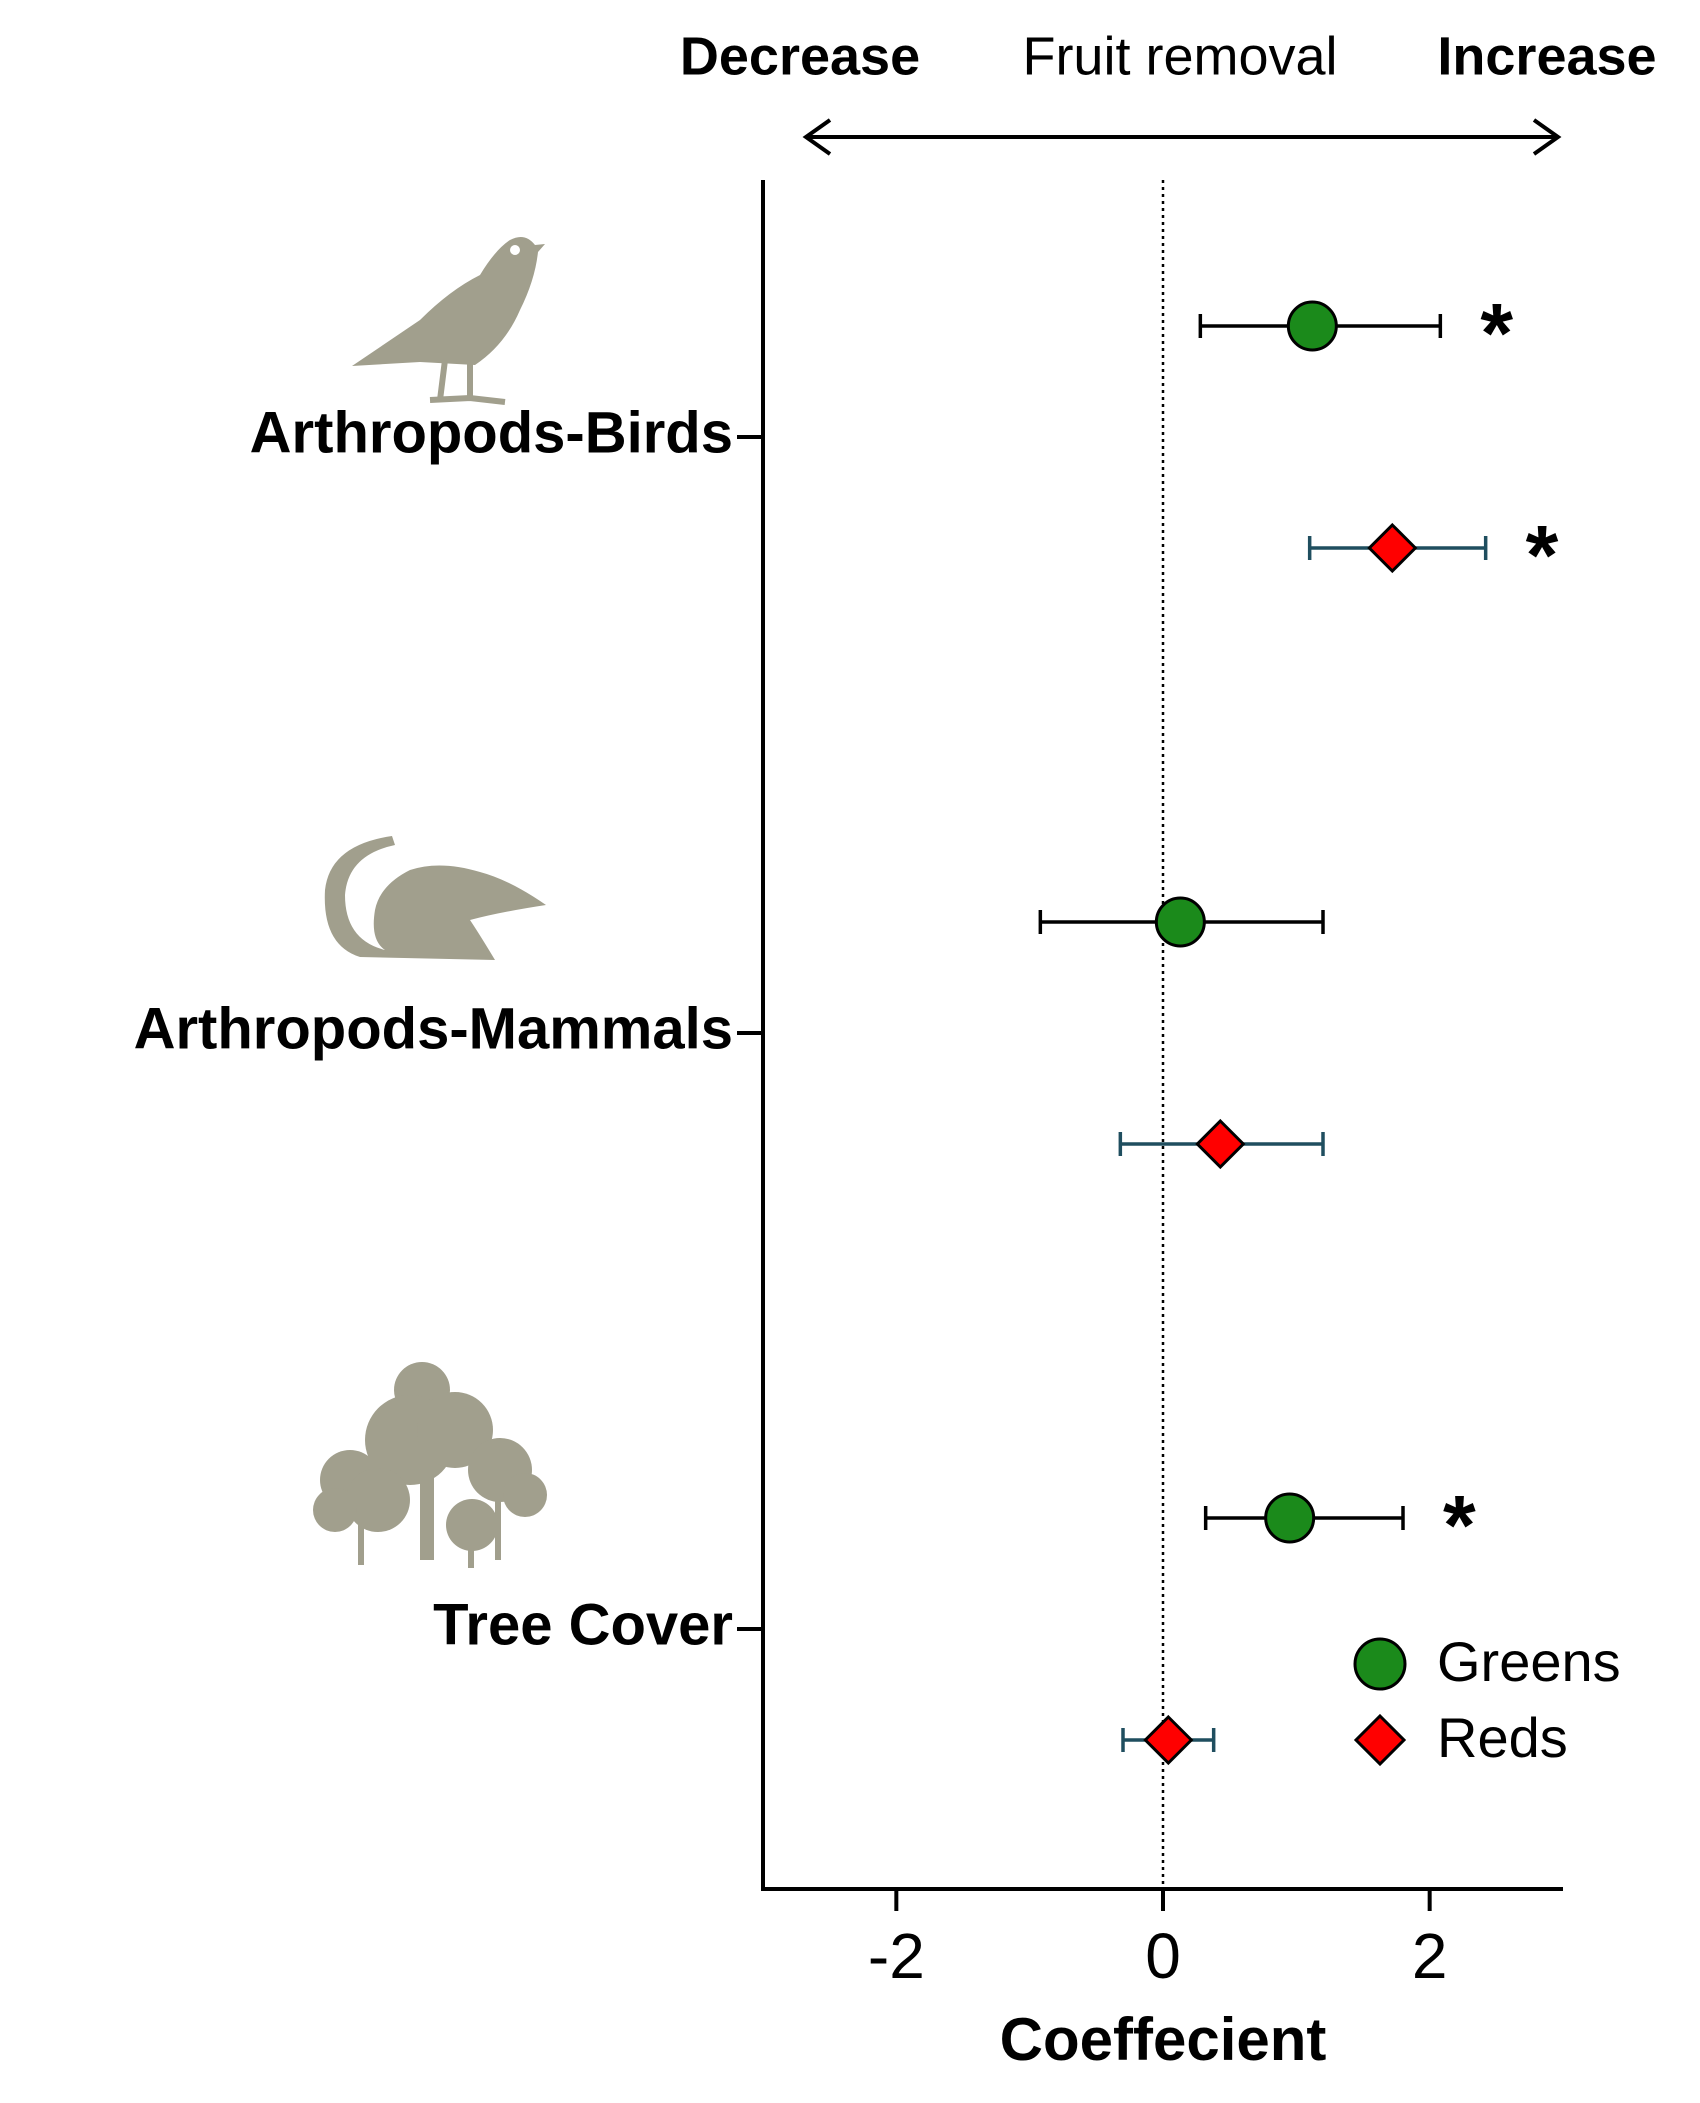 The height and width of the screenshot is (2103, 1700). What do you see at coordinates (1182, 137) in the screenshot?
I see `direction-arrow` at bounding box center [1182, 137].